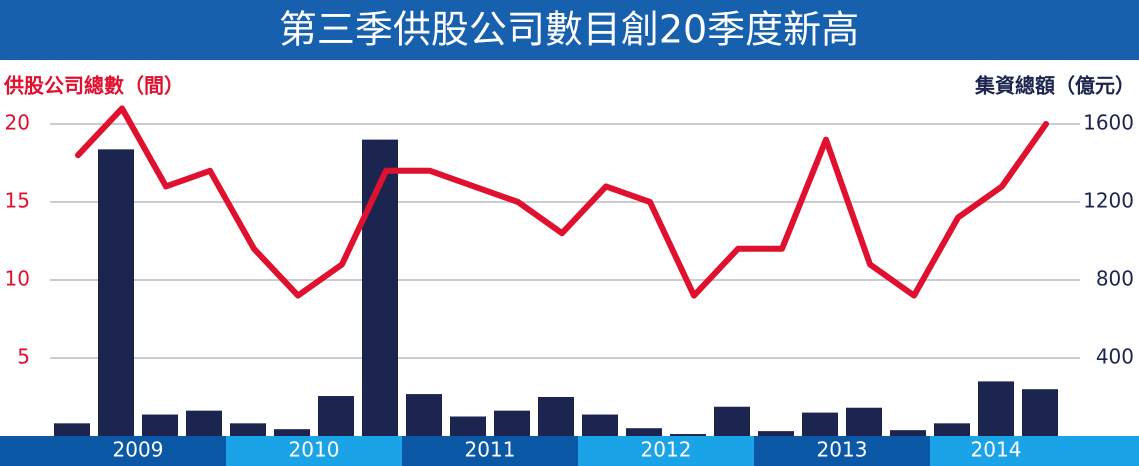 This screenshot has width=1139, height=466. I want to click on x-tick-label: 2010, so click(314, 450).